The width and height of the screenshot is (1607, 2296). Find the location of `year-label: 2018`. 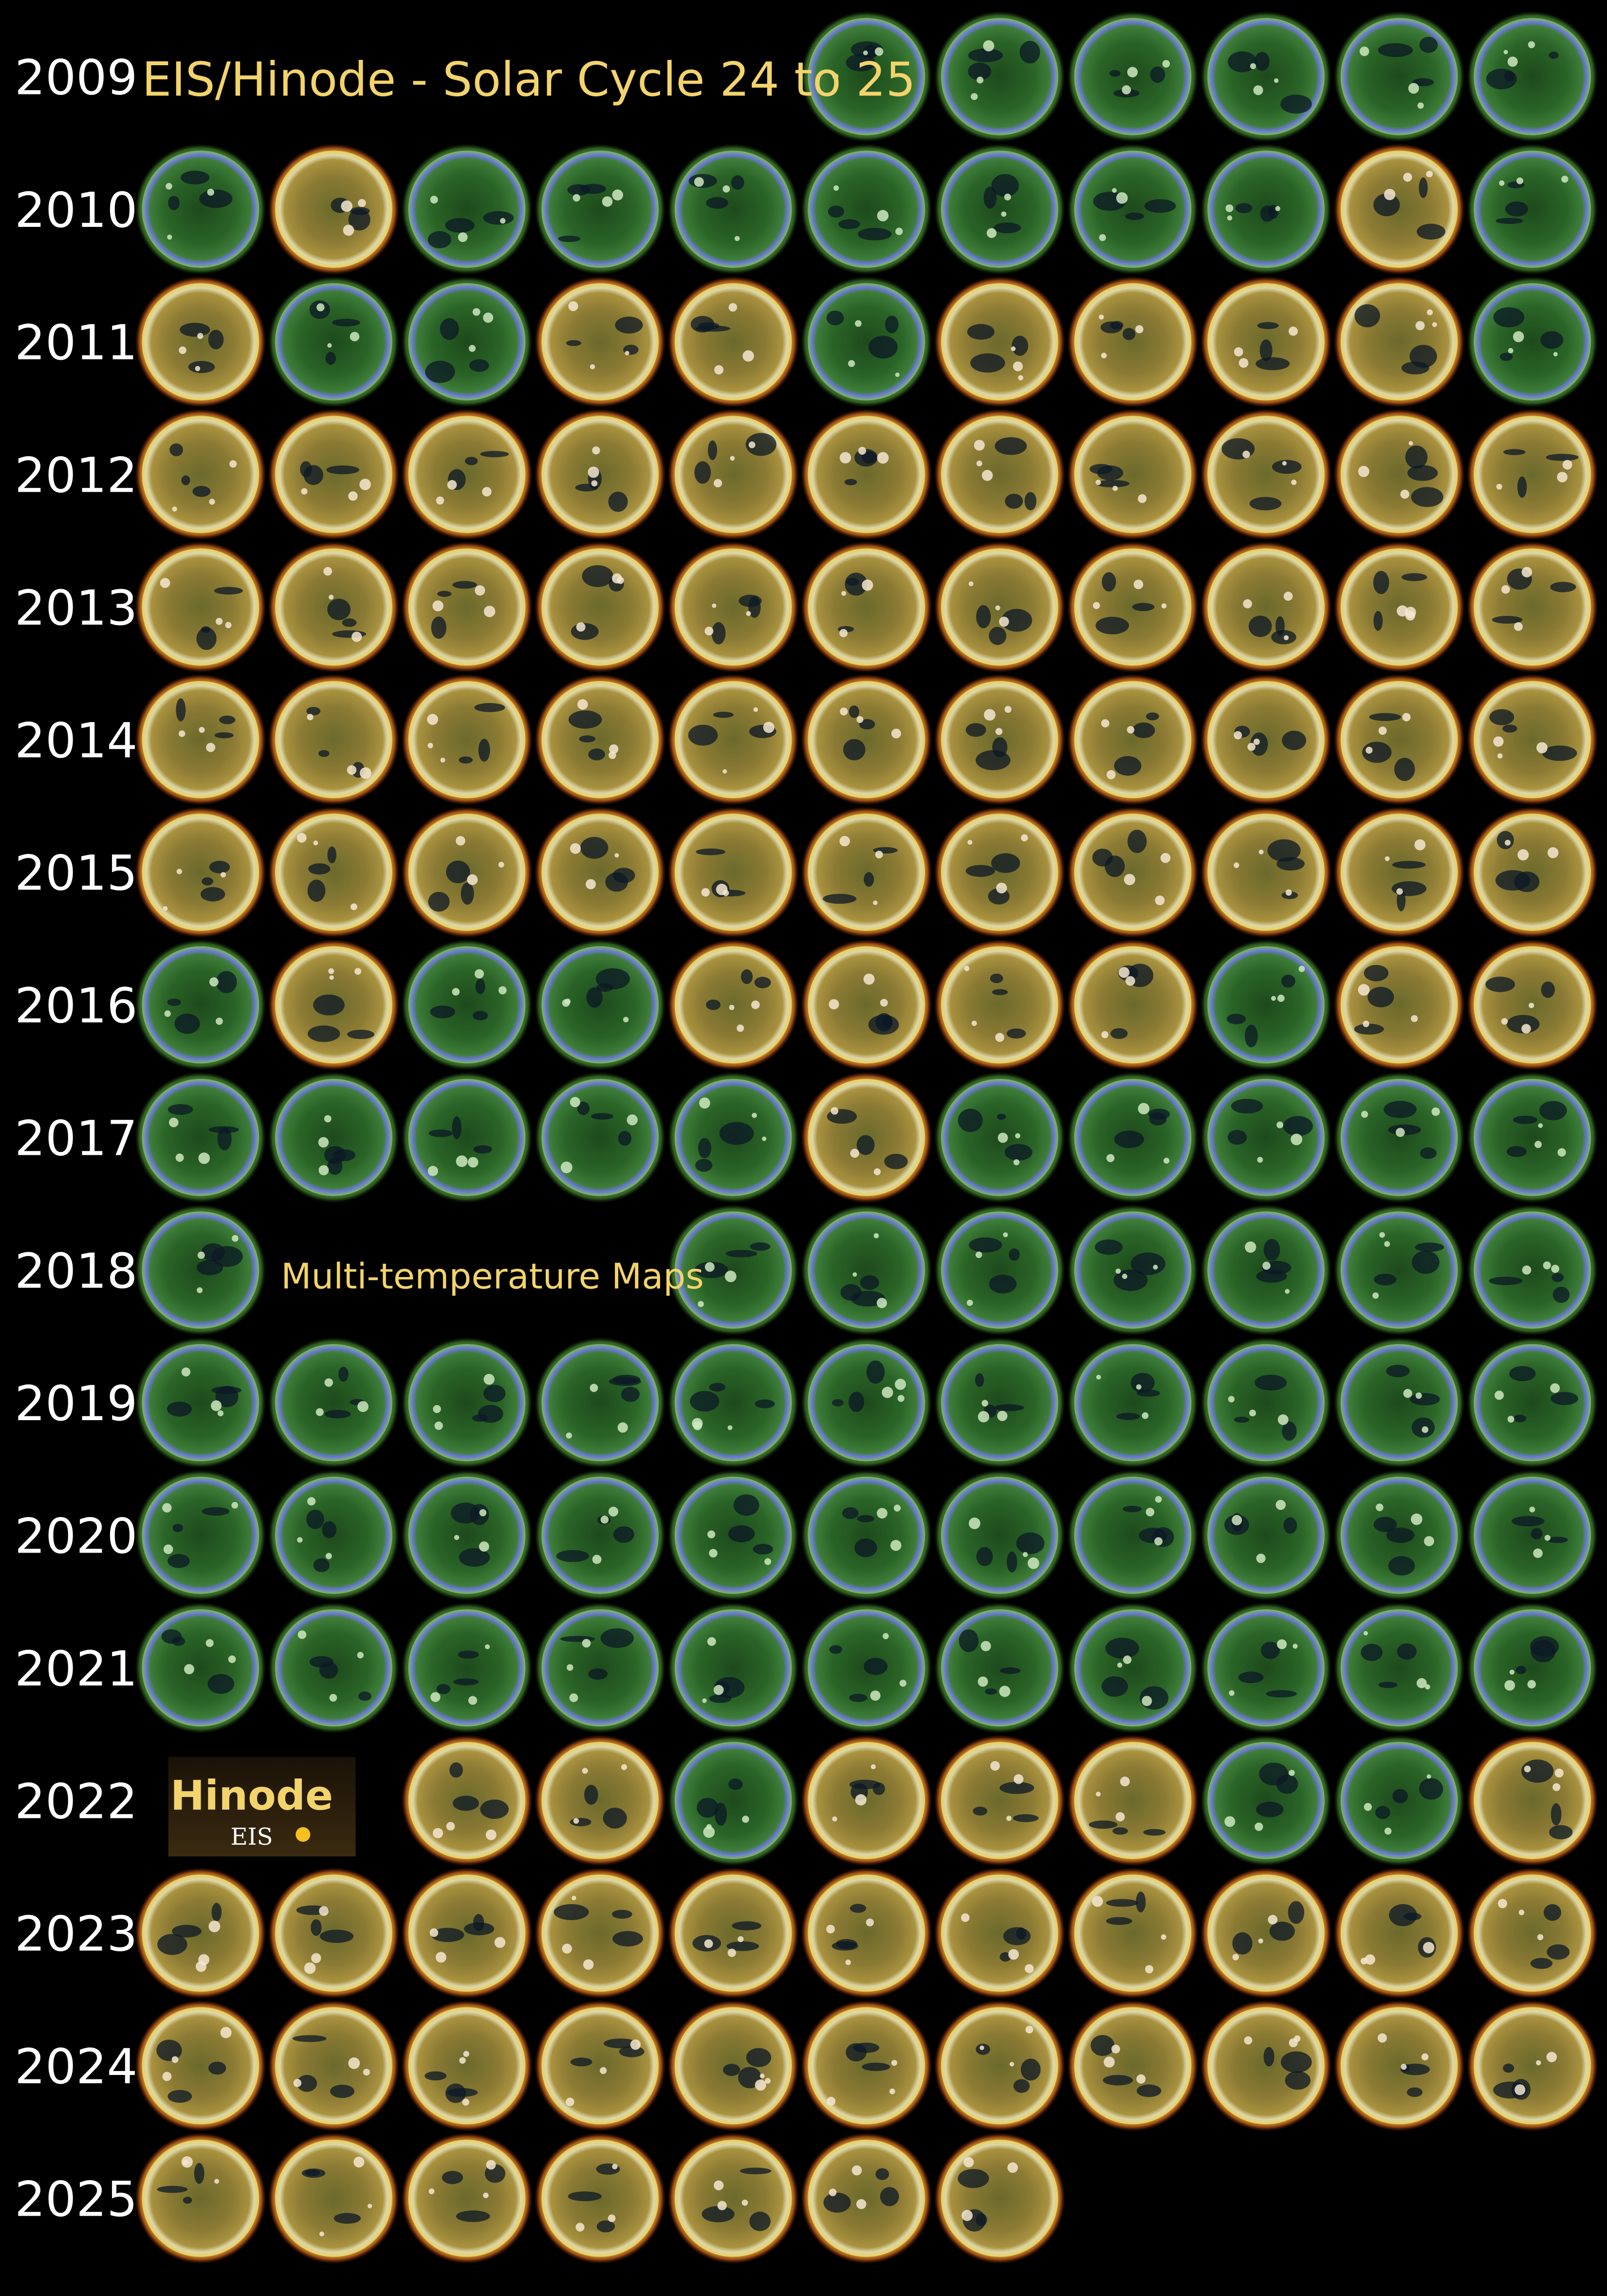

year-label: 2018 is located at coordinates (76, 1271).